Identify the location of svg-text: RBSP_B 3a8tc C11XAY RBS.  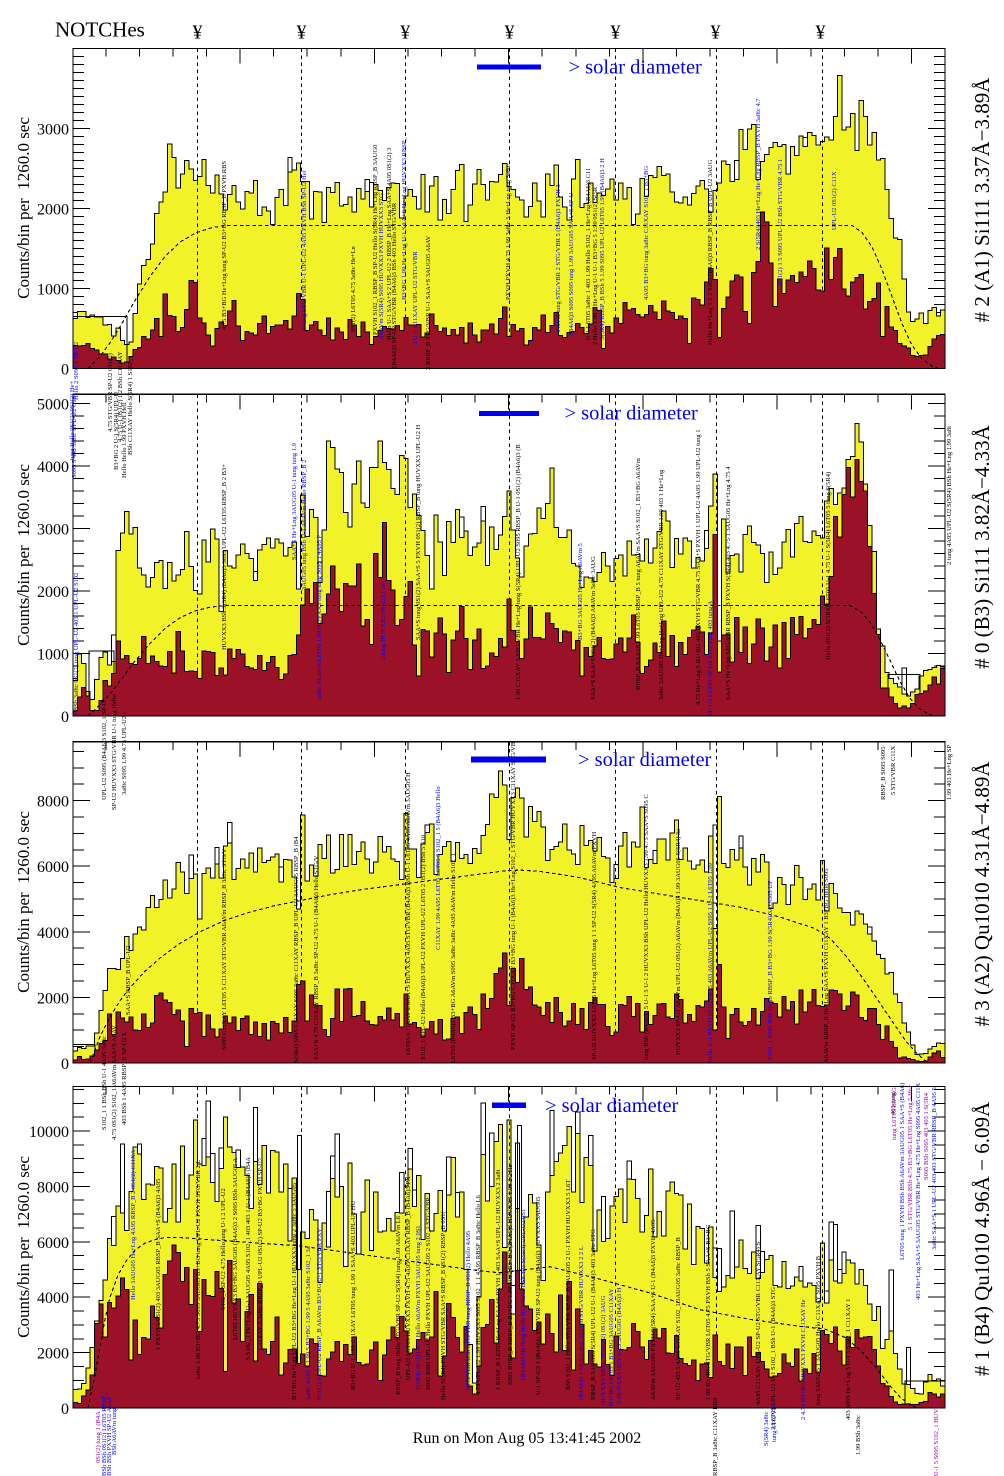
(715, 1436).